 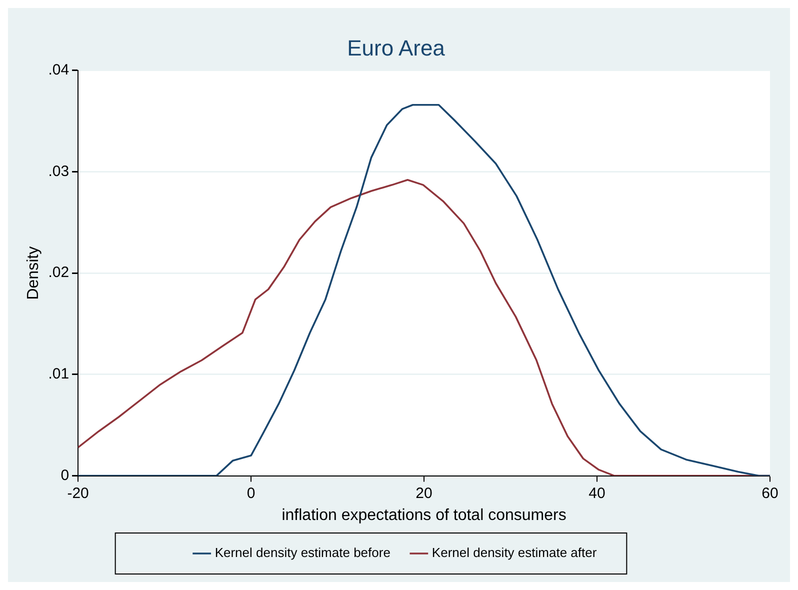 What do you see at coordinates (302, 552) in the screenshot?
I see `legend-label: Kernel density estimate before` at bounding box center [302, 552].